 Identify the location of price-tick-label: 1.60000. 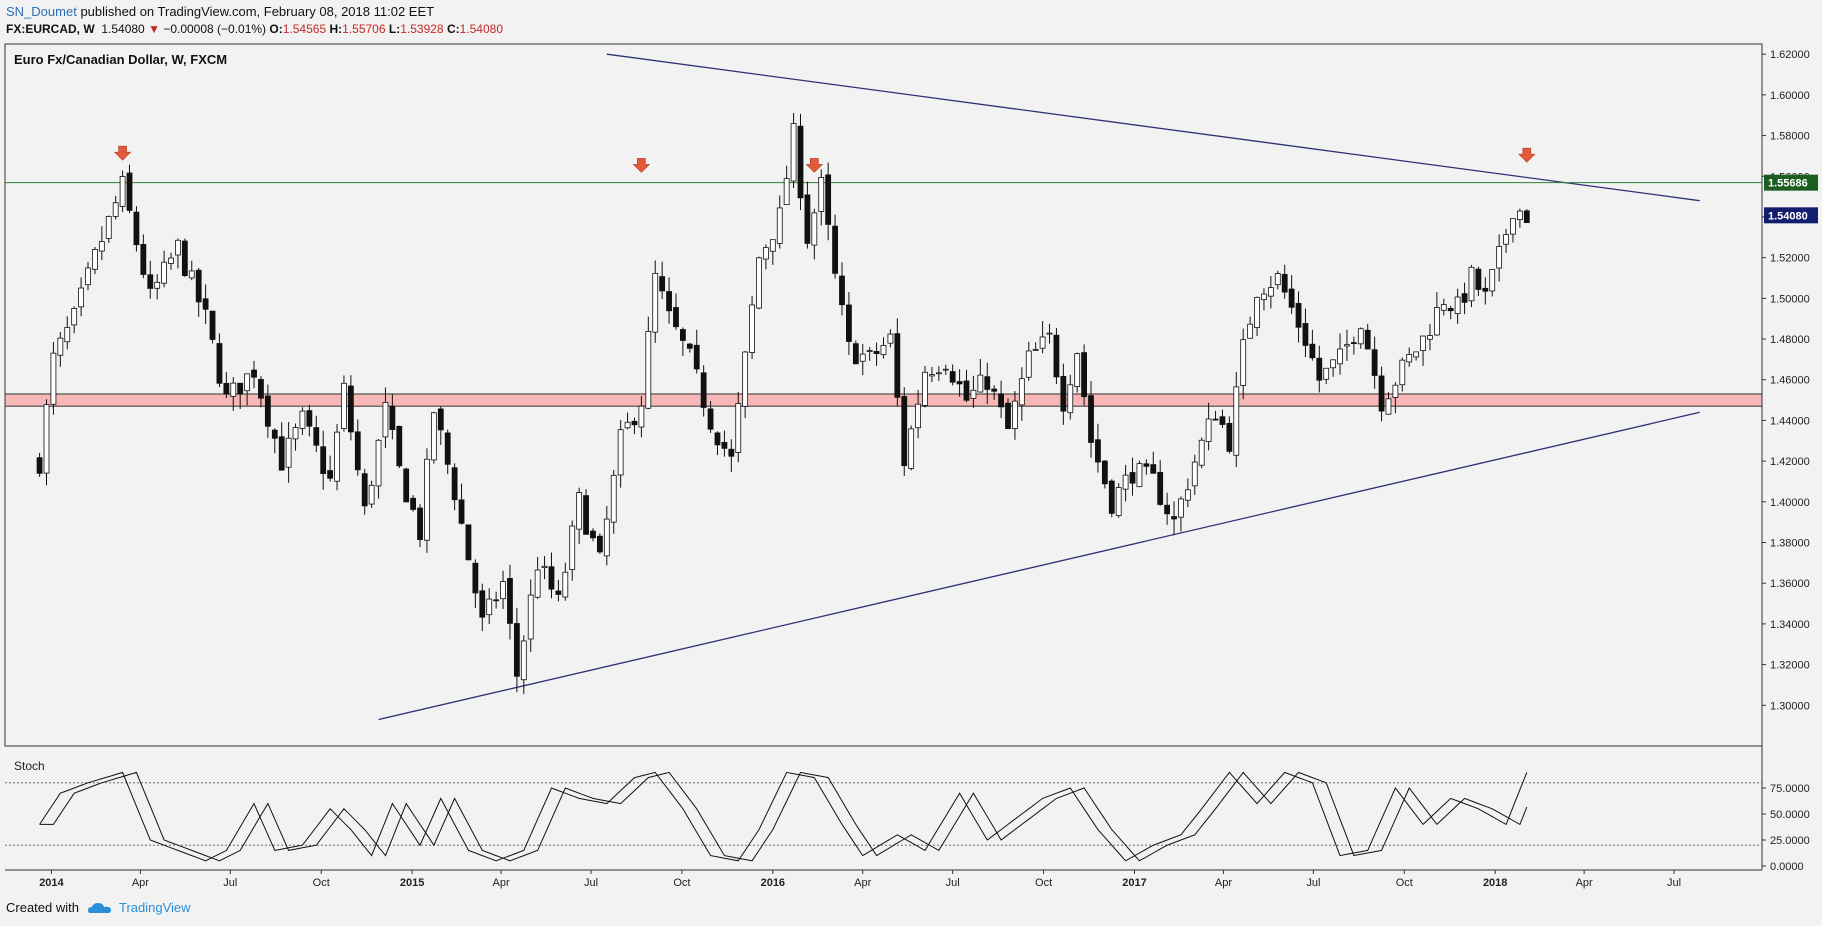
(1790, 96).